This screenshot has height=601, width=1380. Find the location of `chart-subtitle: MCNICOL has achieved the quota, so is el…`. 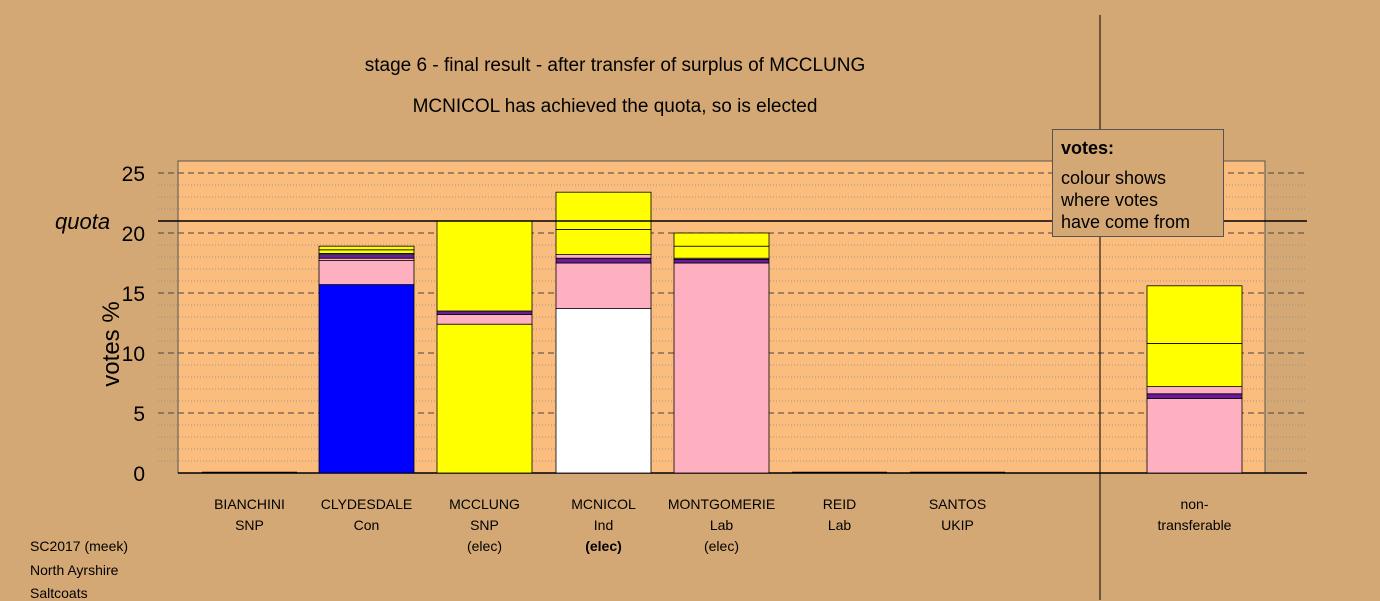

chart-subtitle: MCNICOL has achieved the quota, so is el… is located at coordinates (615, 106).